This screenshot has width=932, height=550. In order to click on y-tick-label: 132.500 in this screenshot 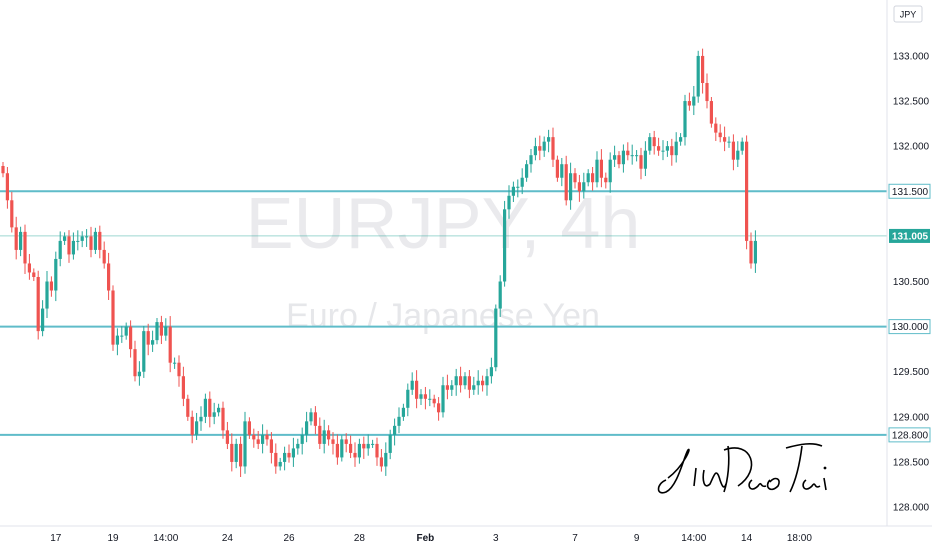, I will do `click(911, 102)`.